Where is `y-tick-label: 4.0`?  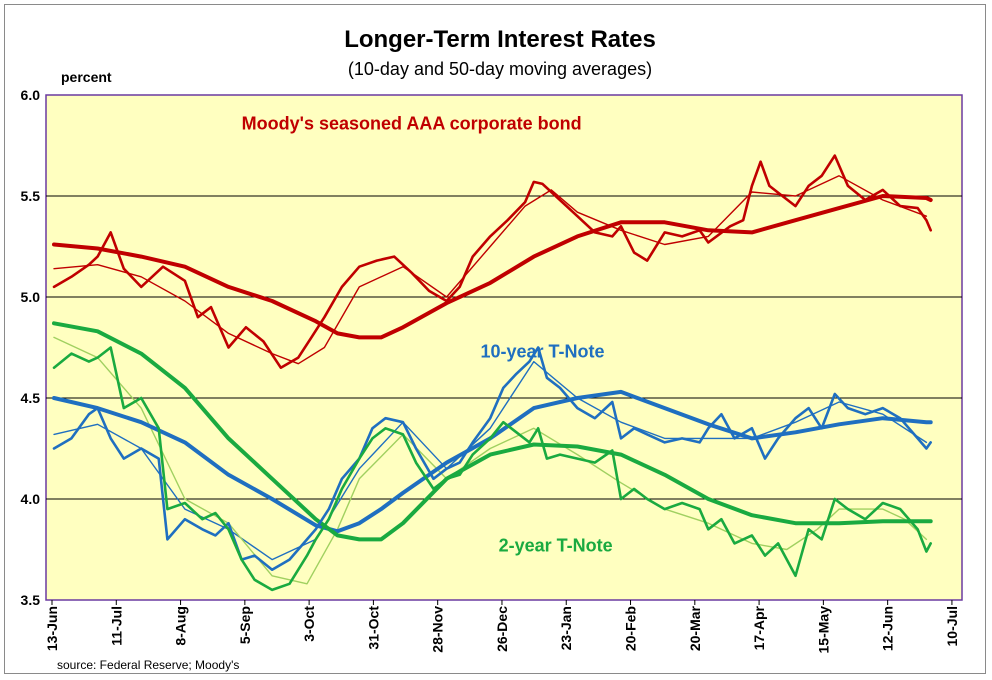
y-tick-label: 4.0 is located at coordinates (31, 499).